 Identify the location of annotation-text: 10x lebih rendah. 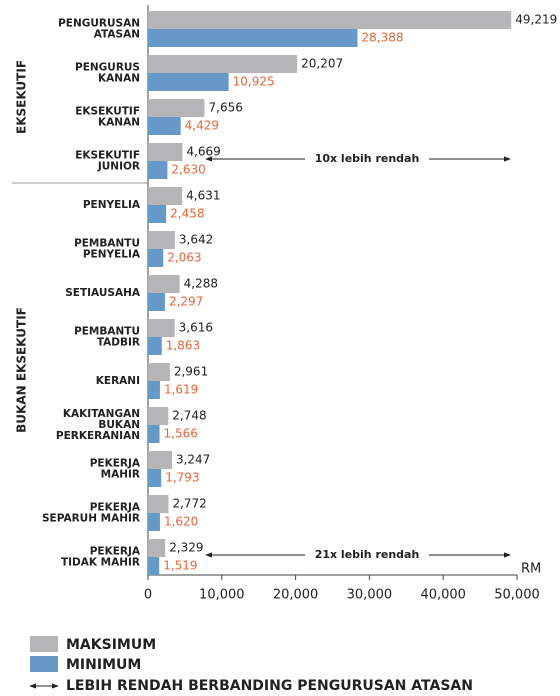
(367, 158).